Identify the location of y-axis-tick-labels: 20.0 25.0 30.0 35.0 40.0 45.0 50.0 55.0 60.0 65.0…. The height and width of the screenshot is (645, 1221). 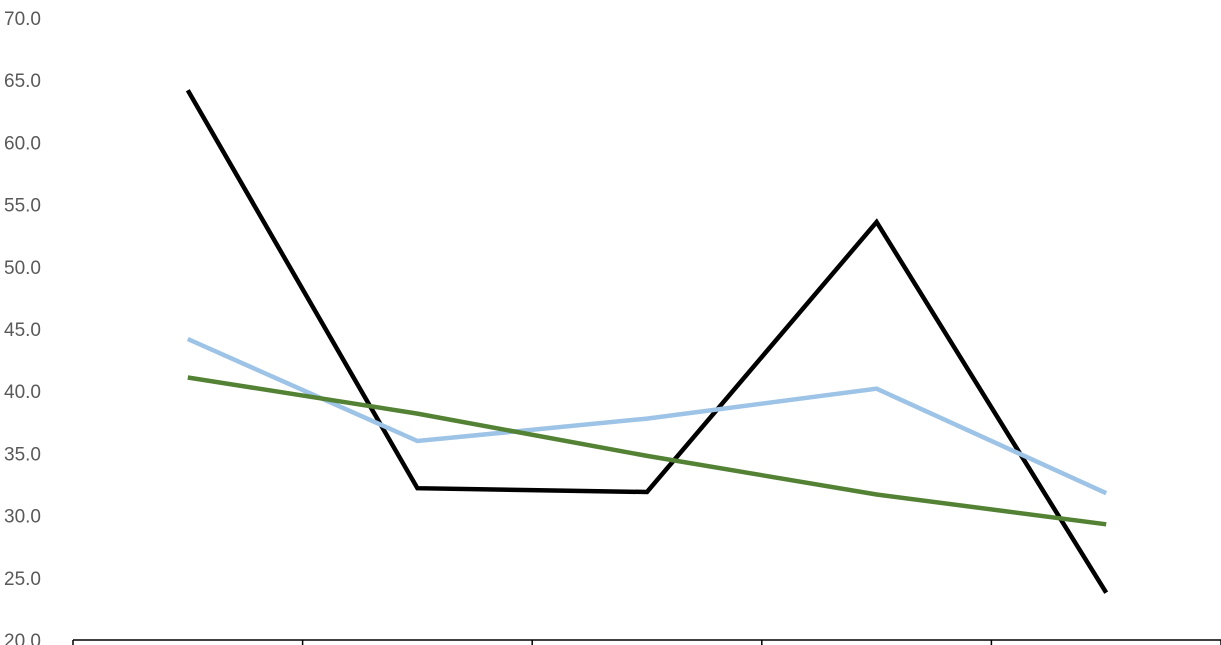
(22, 327).